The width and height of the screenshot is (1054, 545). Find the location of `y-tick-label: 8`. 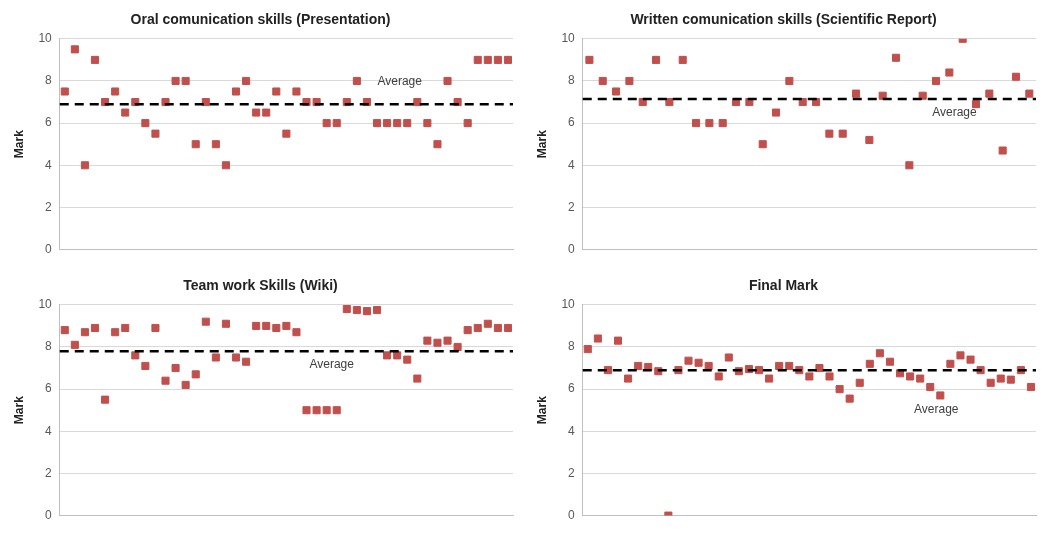

y-tick-label: 8 is located at coordinates (572, 80).